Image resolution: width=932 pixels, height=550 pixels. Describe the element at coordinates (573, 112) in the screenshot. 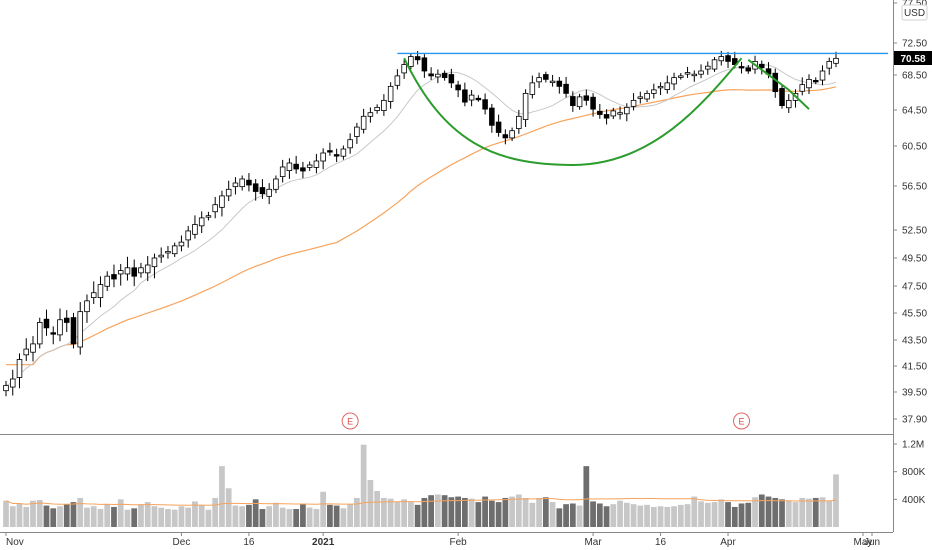

I see `cup-pattern-curve` at that location.